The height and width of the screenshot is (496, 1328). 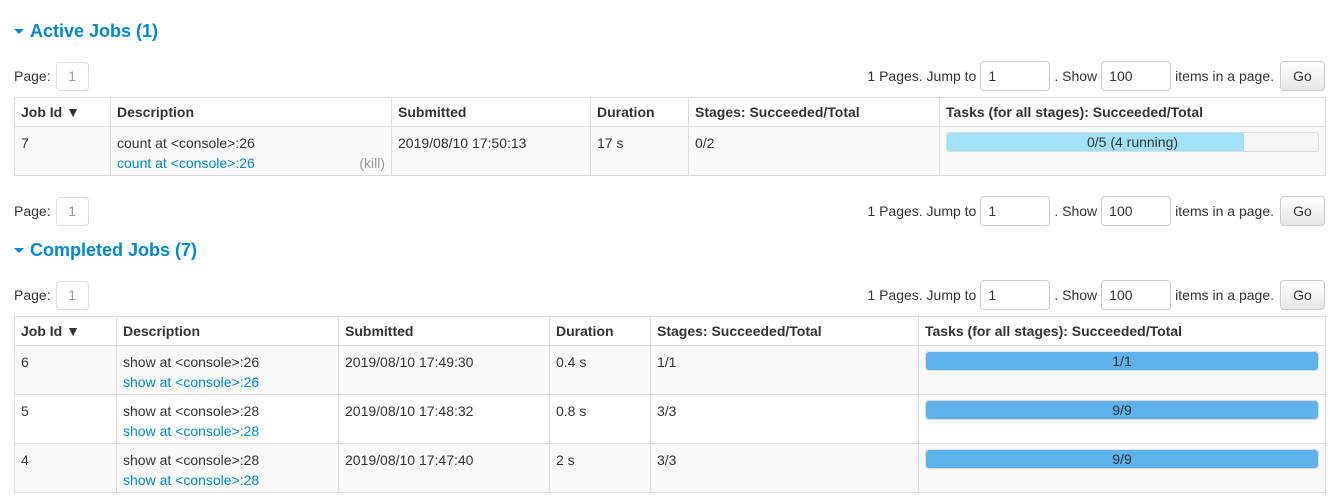 I want to click on tasks-cell: 0/5 (4 running), so click(x=1132, y=151).